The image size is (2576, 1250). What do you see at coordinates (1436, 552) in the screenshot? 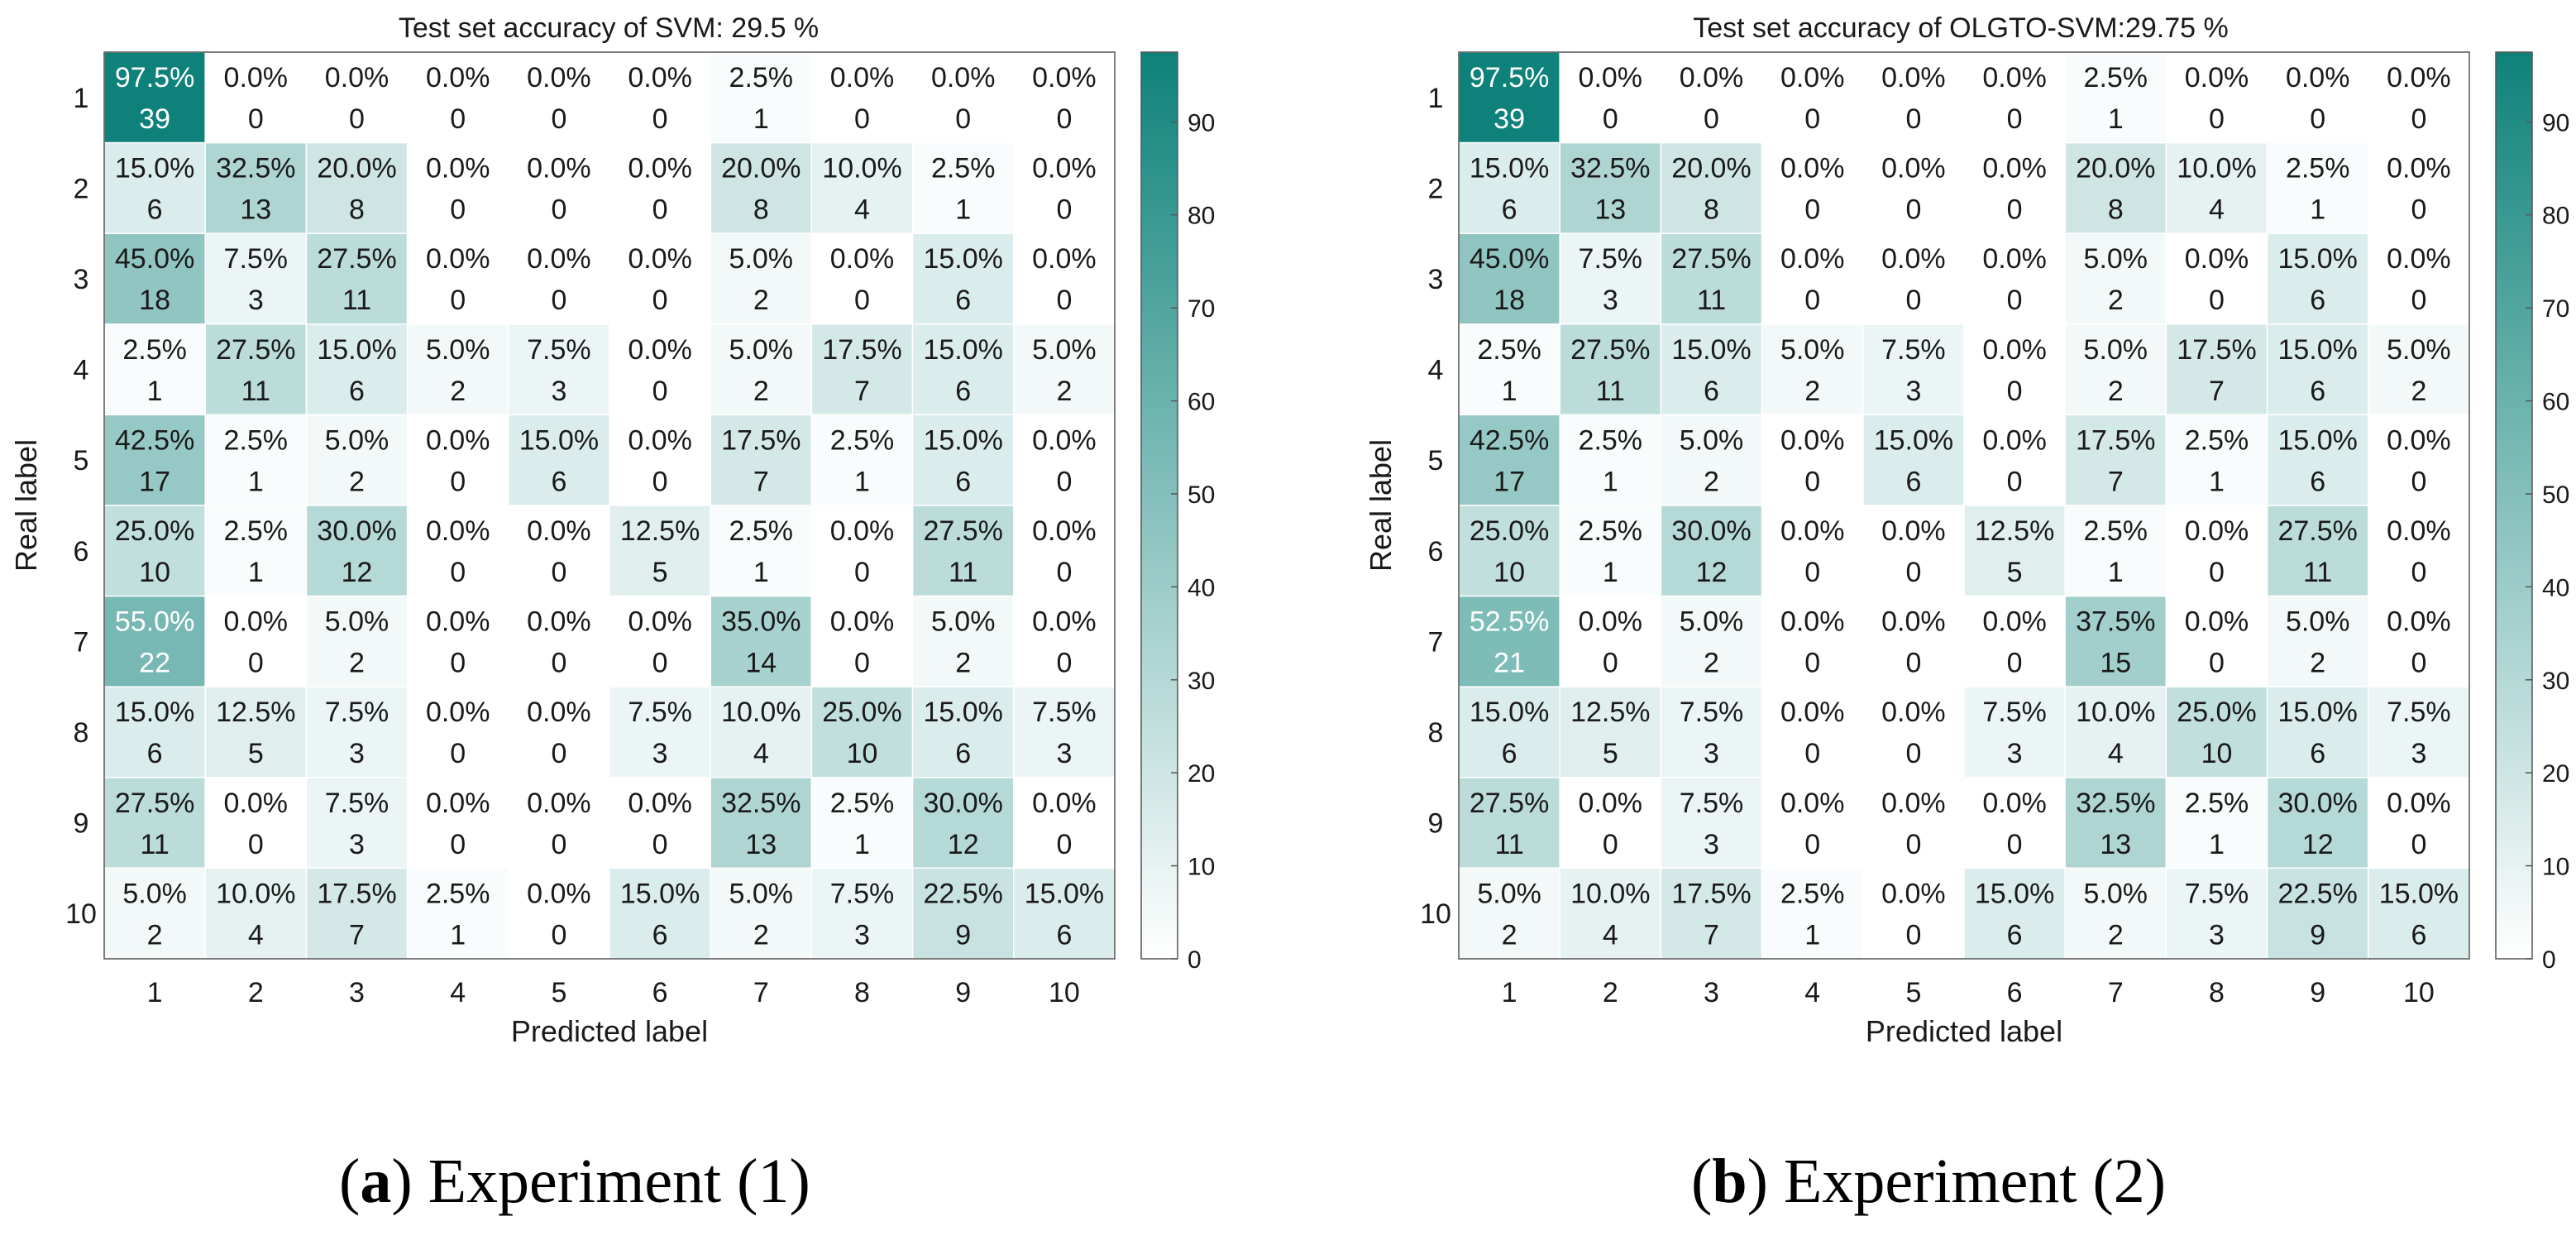
I see `panel-b-row-tick-label: 6` at bounding box center [1436, 552].